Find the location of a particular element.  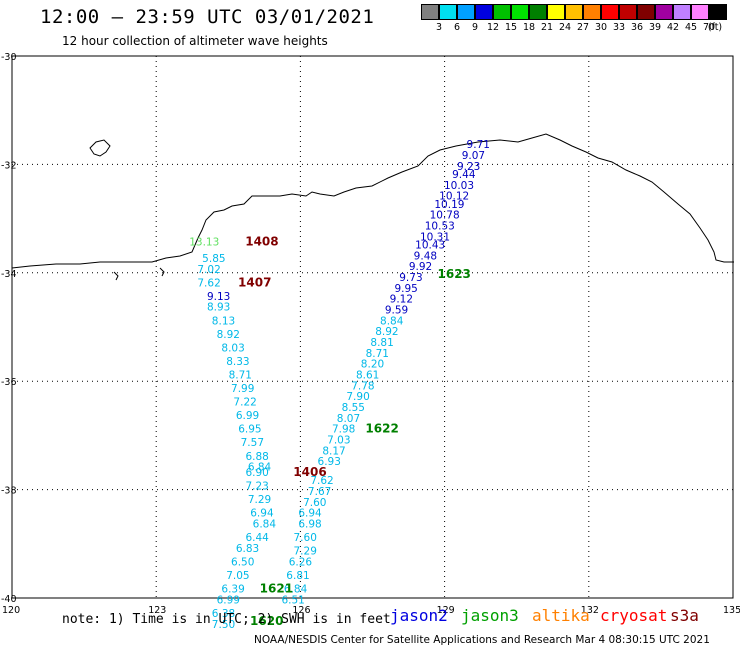

swh-value: 6.99 is located at coordinates (247, 416).